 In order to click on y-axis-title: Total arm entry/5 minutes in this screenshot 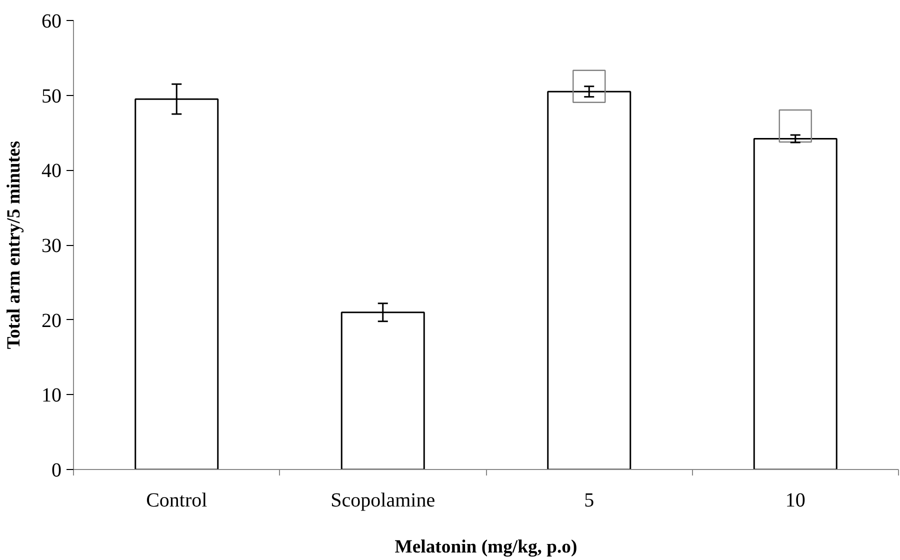, I will do `click(14, 245)`.